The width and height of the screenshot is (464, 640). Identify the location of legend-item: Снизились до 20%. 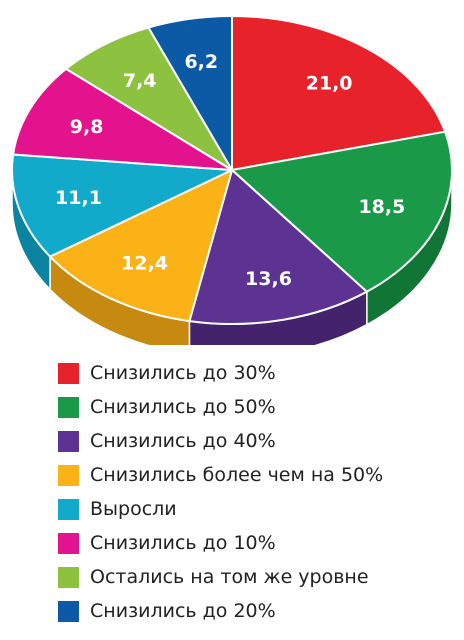
(220, 611).